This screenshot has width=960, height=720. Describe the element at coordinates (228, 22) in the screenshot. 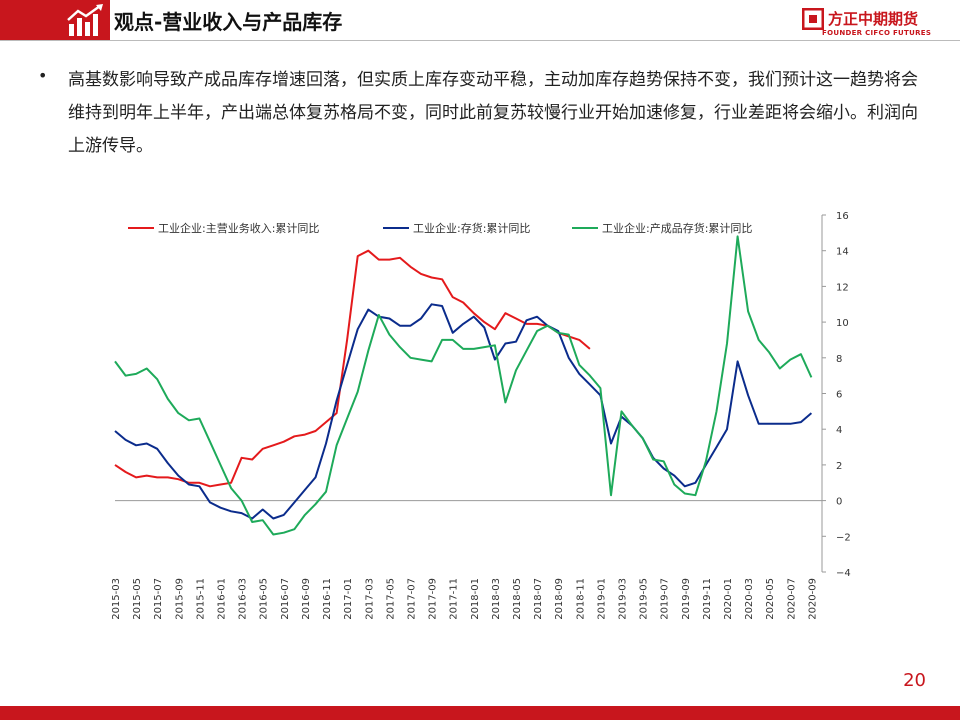

I see `slide-title: 观点-营业收入与产品库存` at that location.